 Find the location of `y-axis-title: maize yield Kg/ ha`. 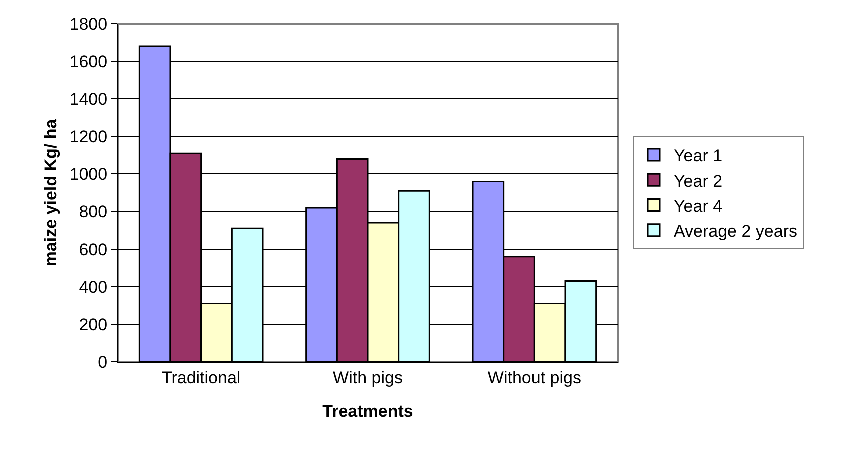

y-axis-title: maize yield Kg/ ha is located at coordinates (50, 192).